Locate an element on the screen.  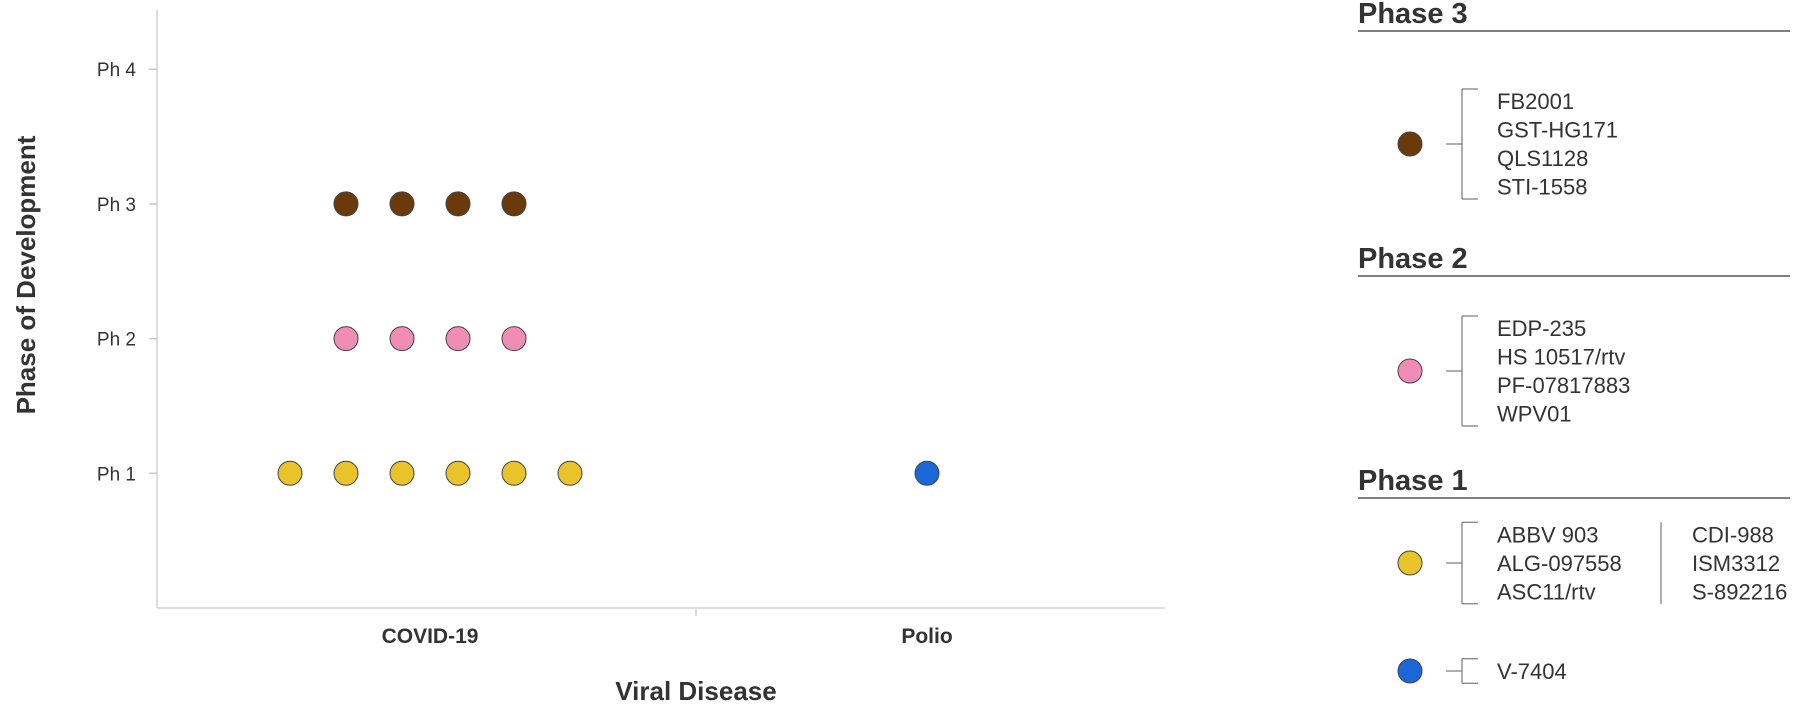
legend-heading: Phase 1 is located at coordinates (1413, 481).